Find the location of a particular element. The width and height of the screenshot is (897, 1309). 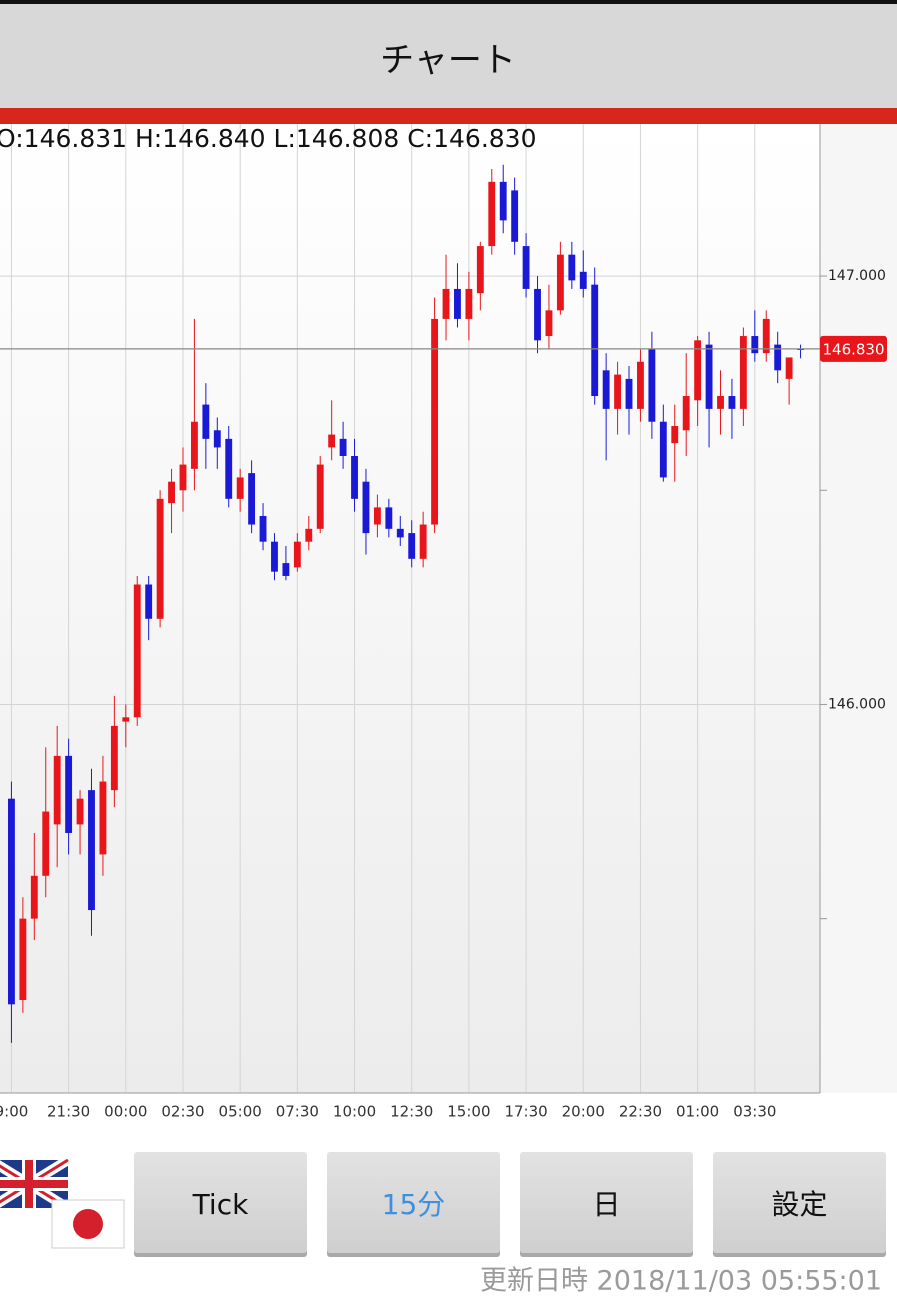

button-label: Tick is located at coordinates (220, 1204).